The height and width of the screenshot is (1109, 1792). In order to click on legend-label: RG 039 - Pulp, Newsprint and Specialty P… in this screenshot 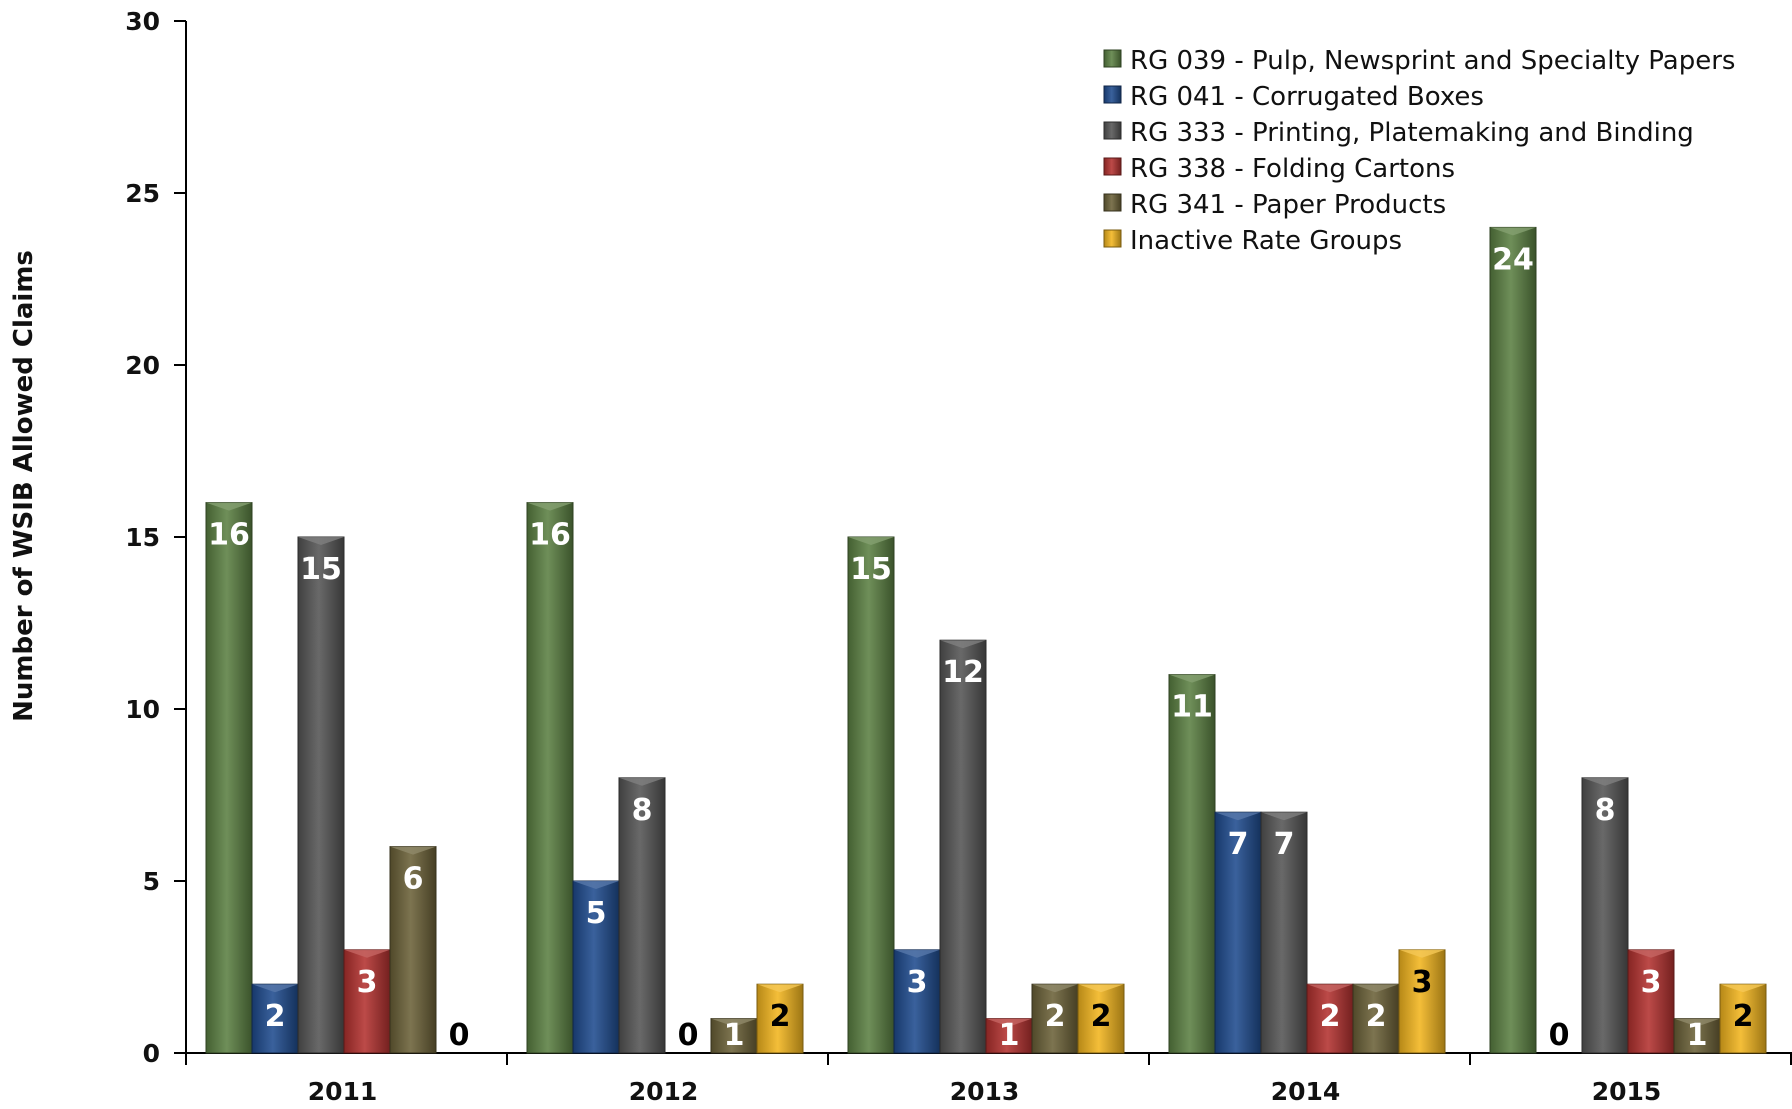, I will do `click(1432, 61)`.